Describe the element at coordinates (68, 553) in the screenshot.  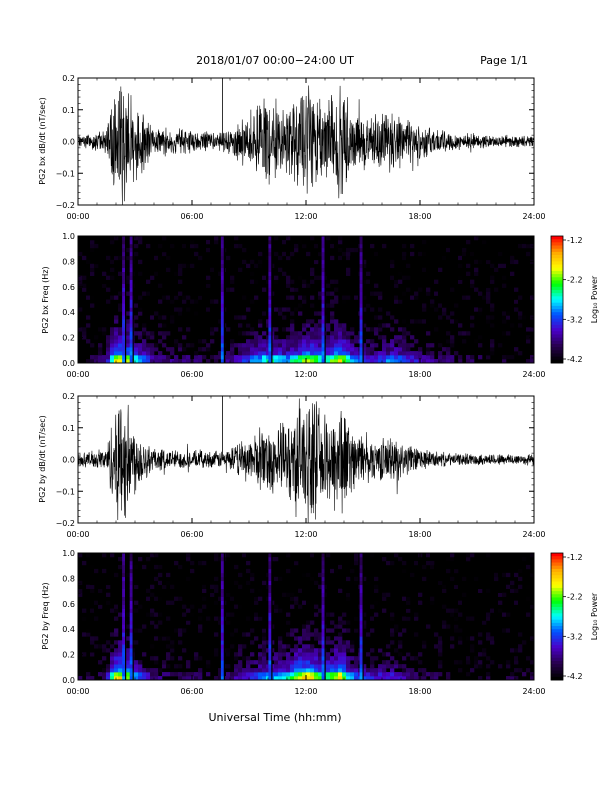
I see `y-tick-label: 1.0` at that location.